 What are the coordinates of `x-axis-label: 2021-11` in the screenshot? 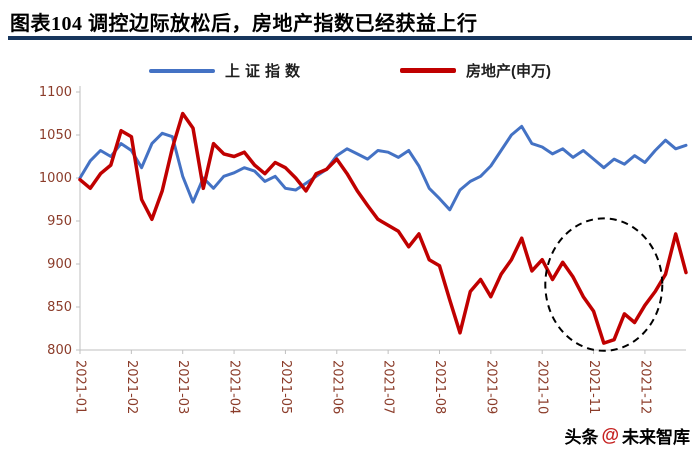 It's located at (593, 387).